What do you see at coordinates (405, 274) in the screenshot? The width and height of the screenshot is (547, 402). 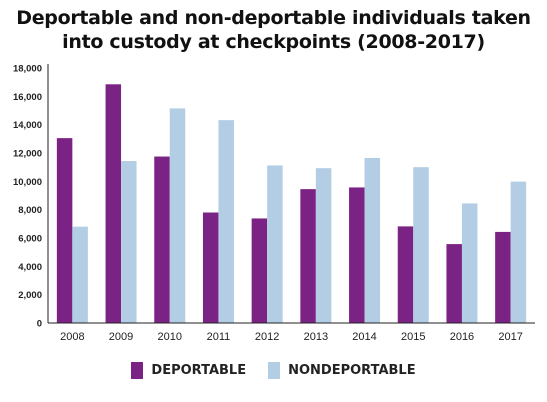 I see `bar-deportable-2015` at bounding box center [405, 274].